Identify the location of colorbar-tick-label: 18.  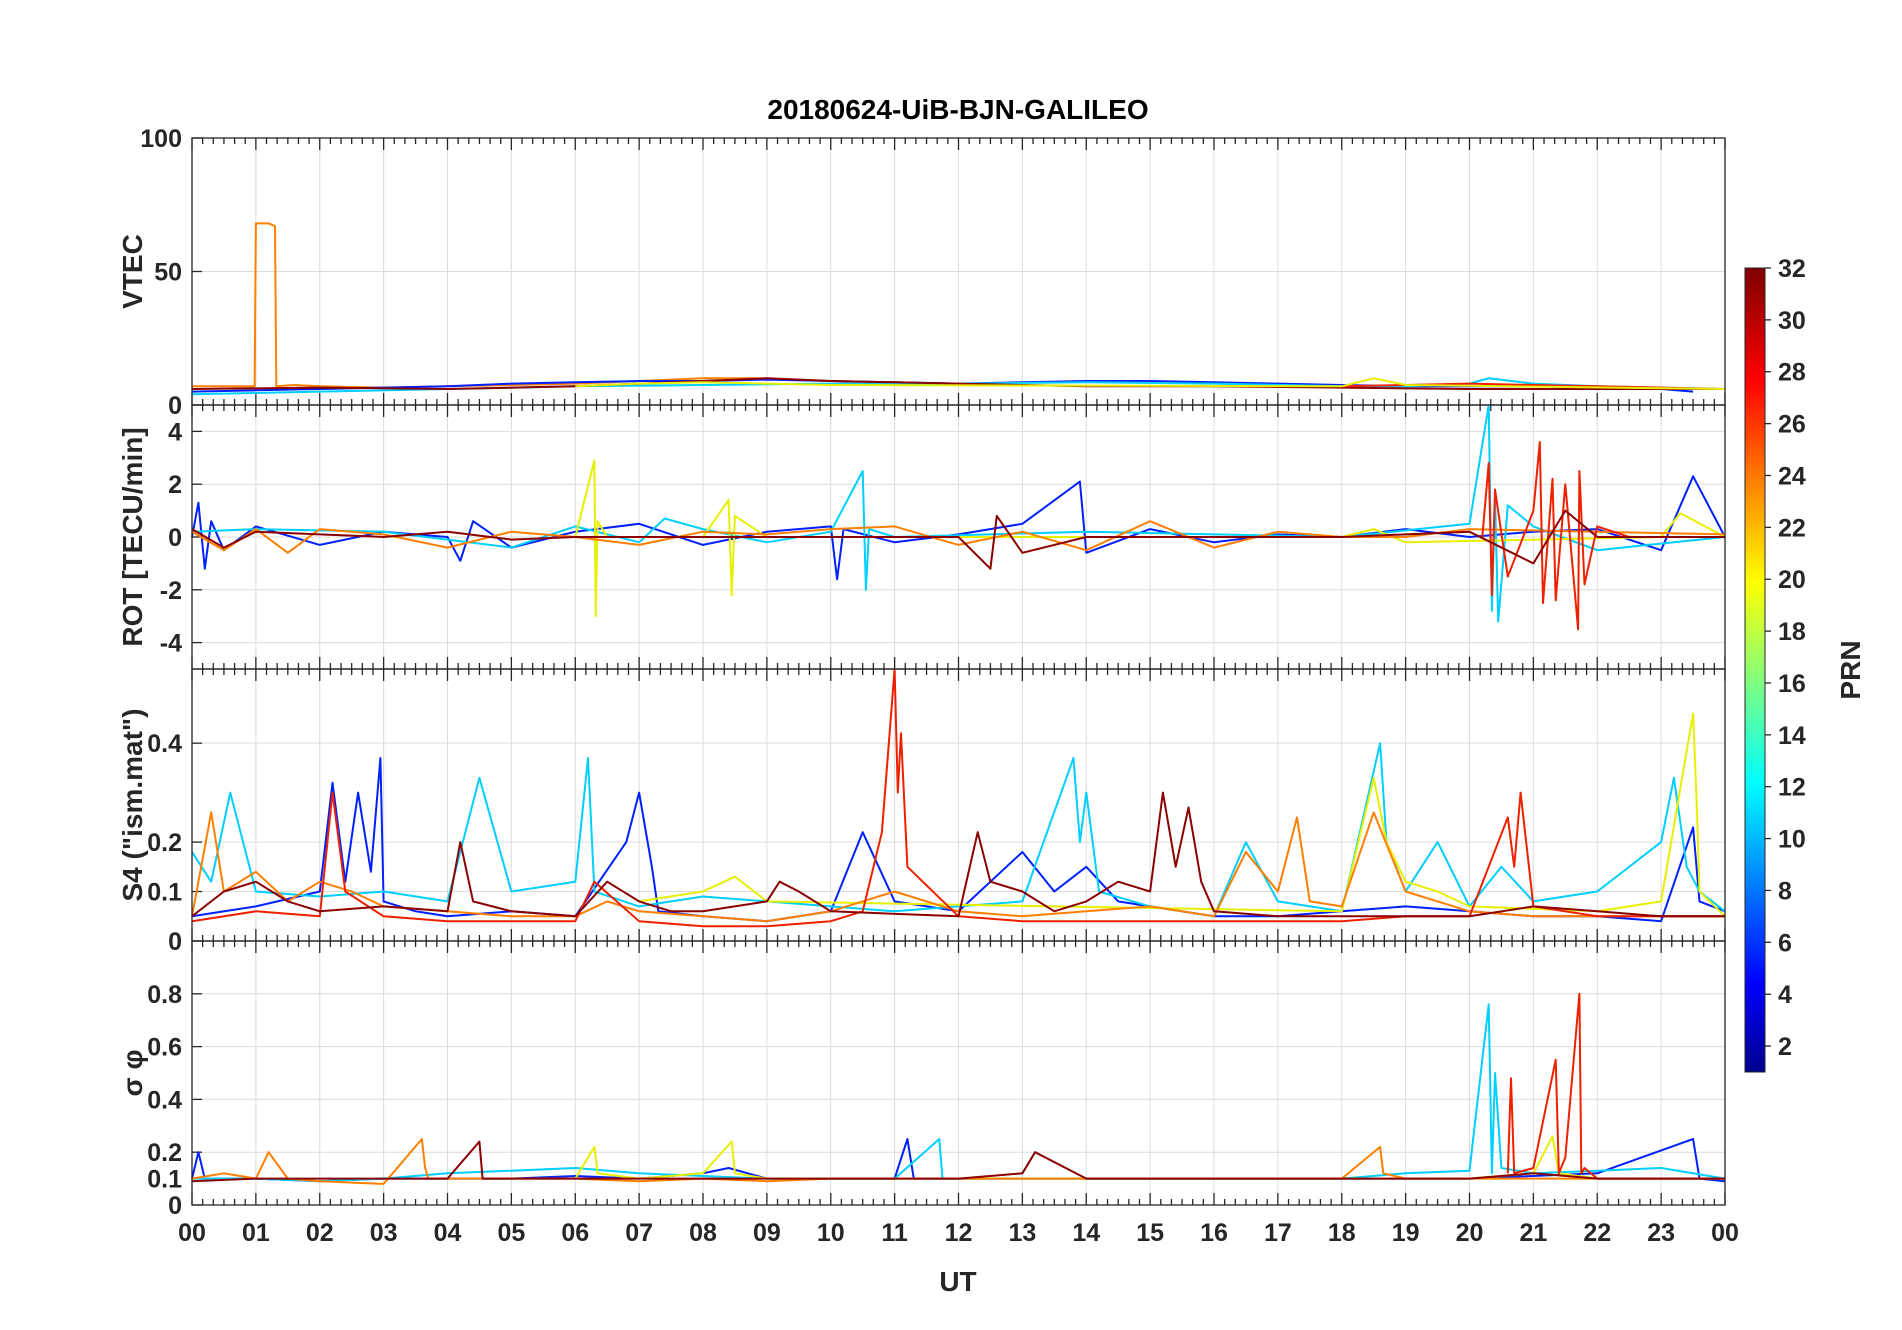
(1792, 632).